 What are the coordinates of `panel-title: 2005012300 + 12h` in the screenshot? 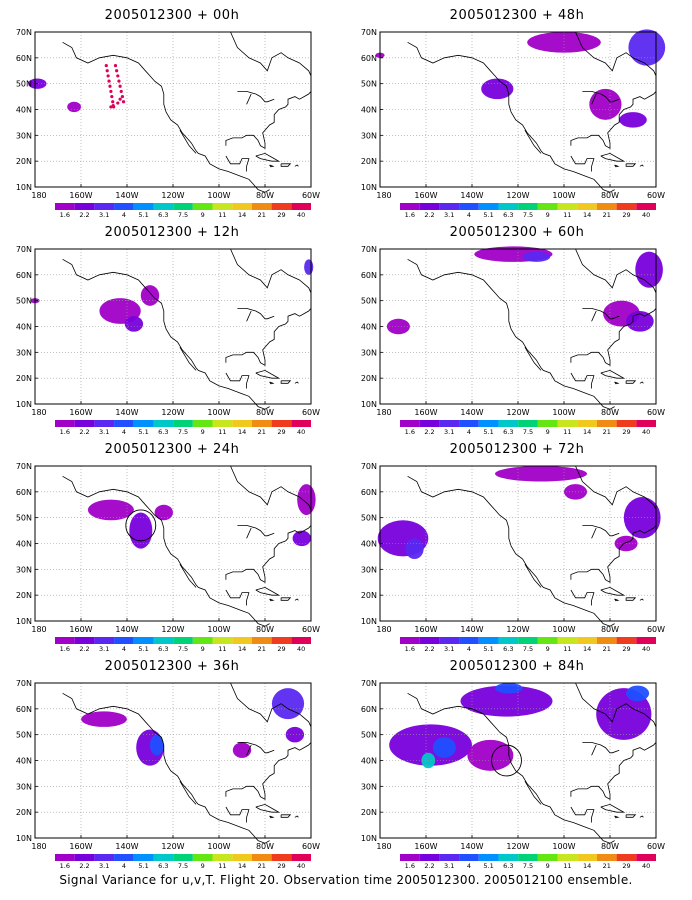 It's located at (172, 232).